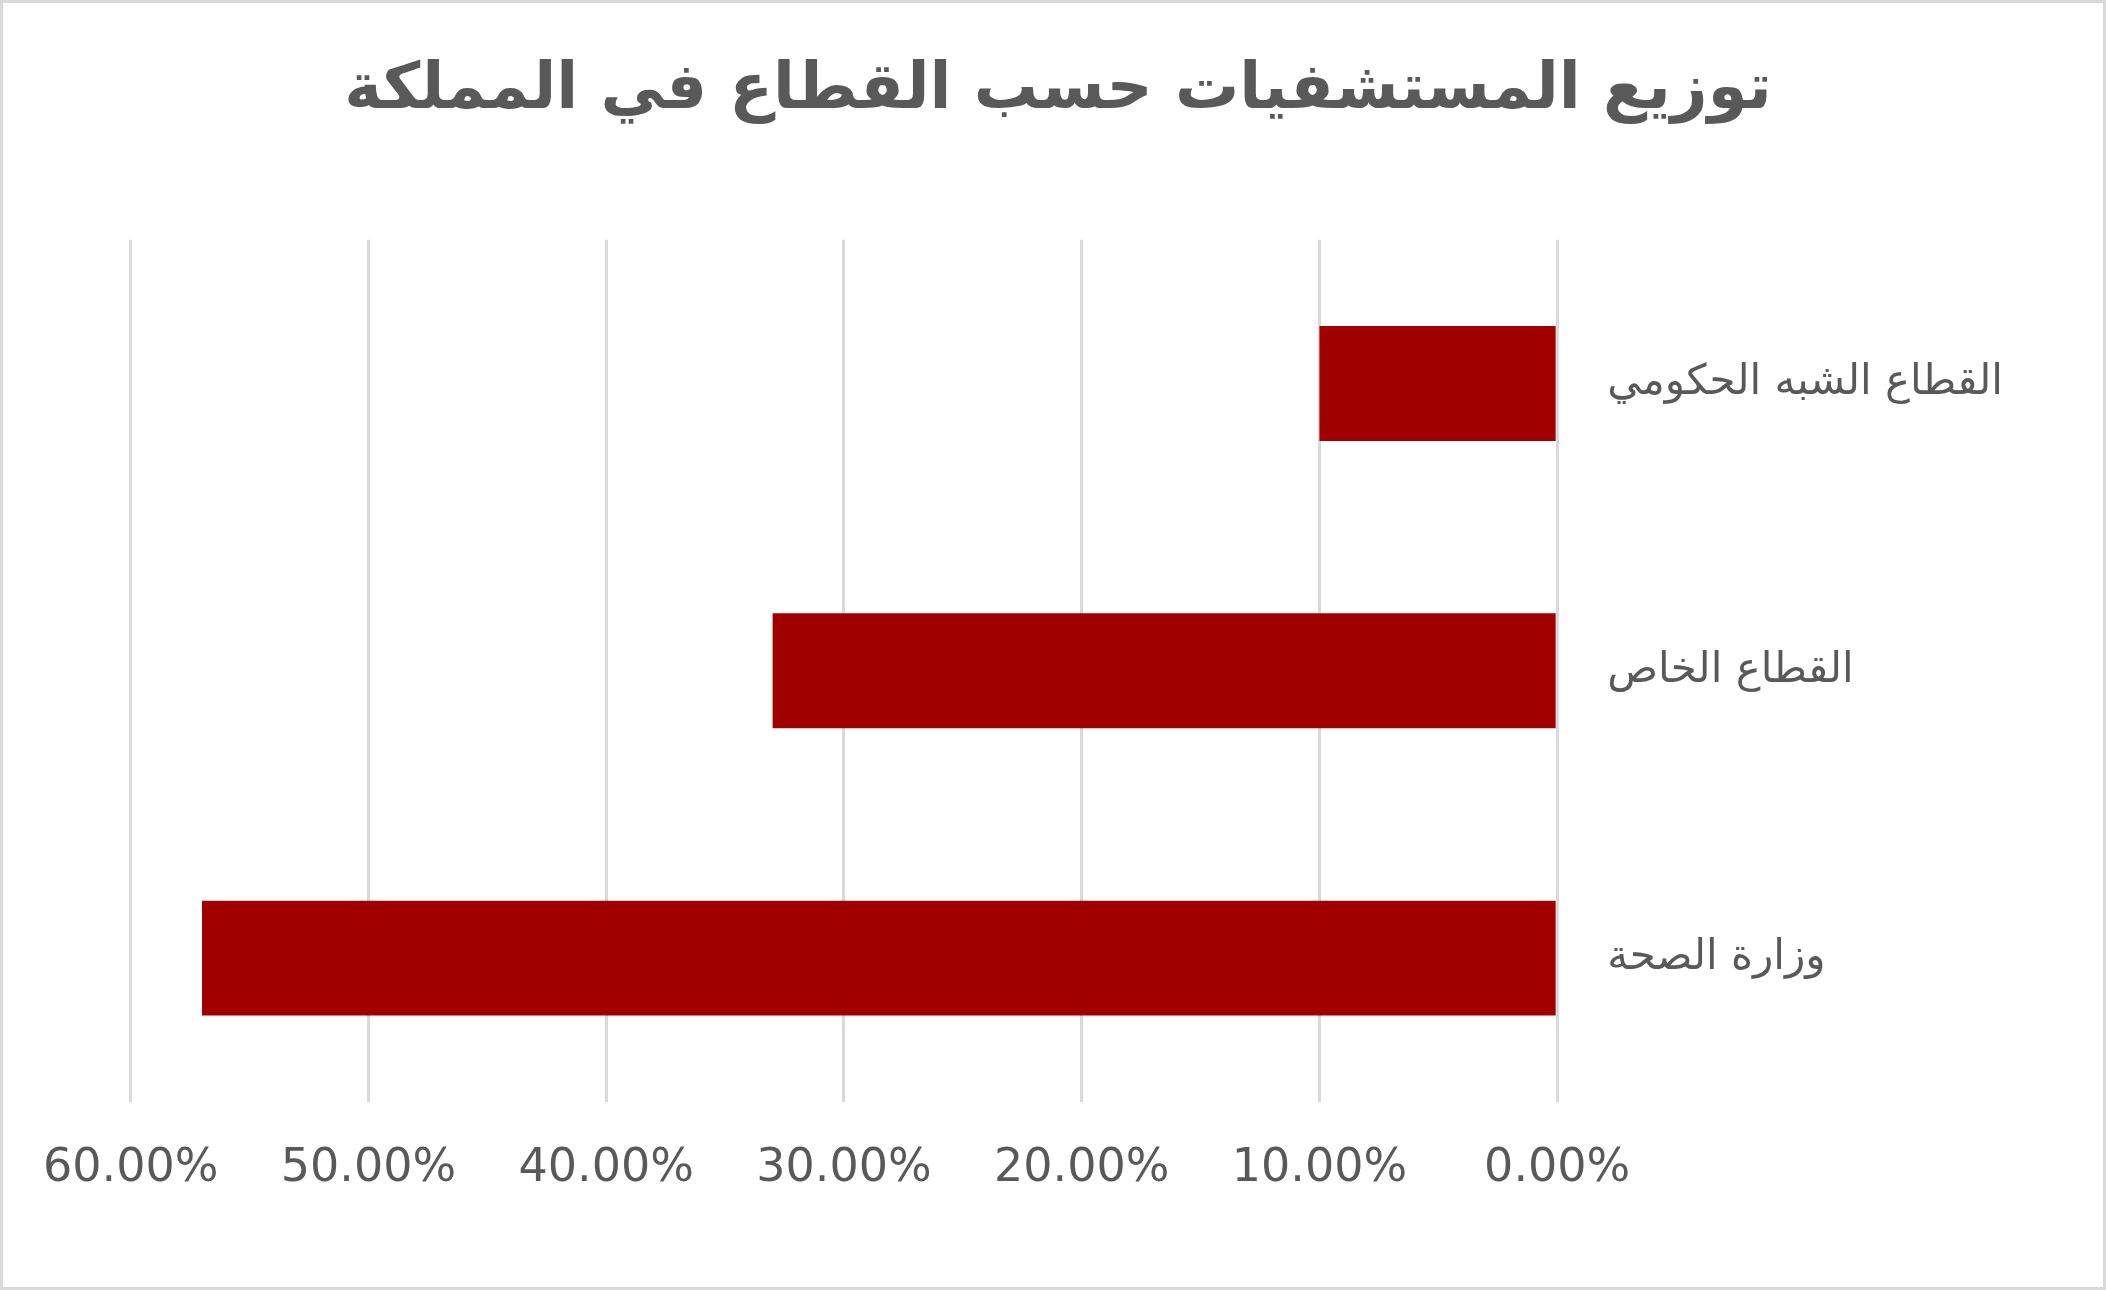 Image resolution: width=2106 pixels, height=1290 pixels. I want to click on chart-title: توزيع المستشفيات حسب القطاع في المملكة, so click(1058, 87).